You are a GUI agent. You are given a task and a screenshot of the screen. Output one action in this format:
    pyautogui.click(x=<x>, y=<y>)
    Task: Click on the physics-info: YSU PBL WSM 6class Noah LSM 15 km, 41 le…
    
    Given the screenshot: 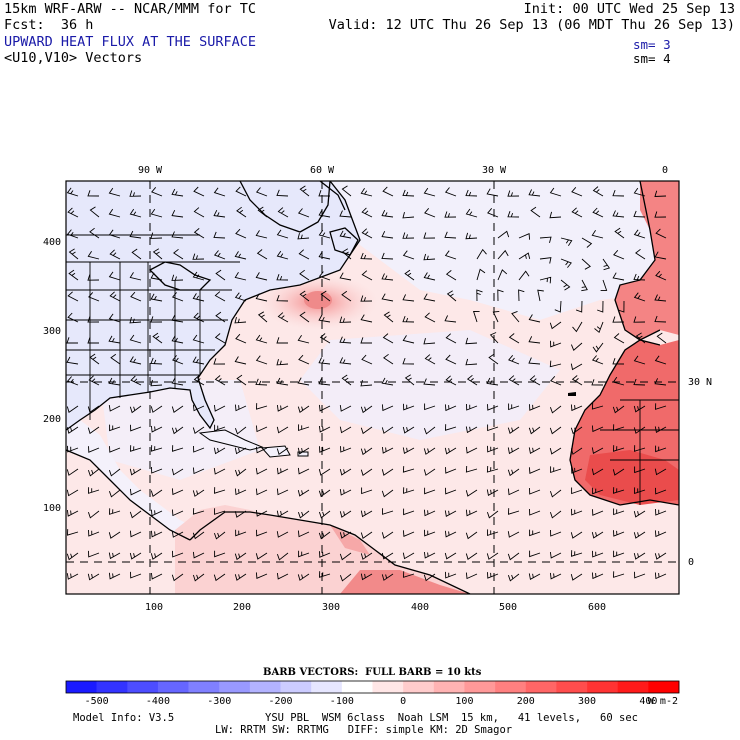 What is the action you would take?
    pyautogui.click(x=451, y=718)
    